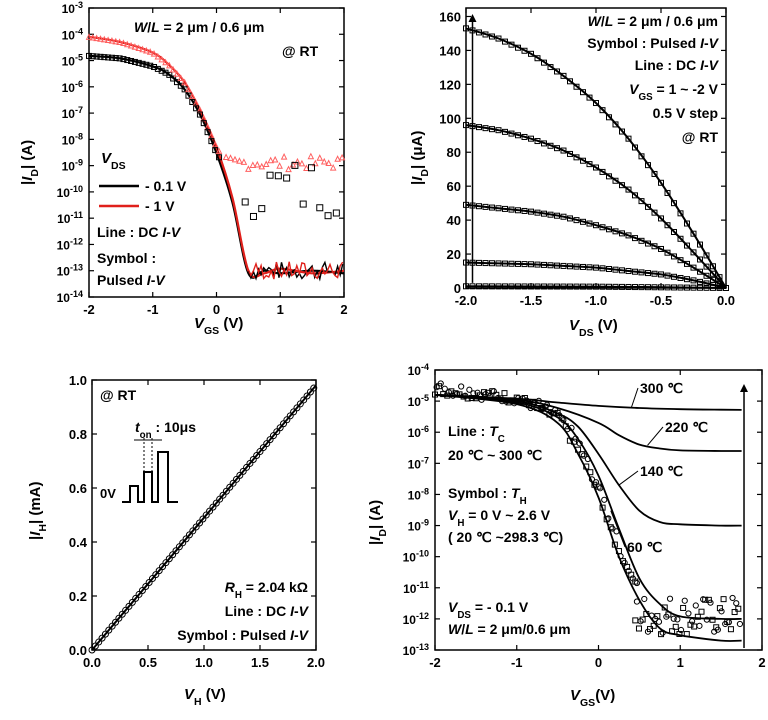 The height and width of the screenshot is (720, 768). I want to click on annotation-vds: VDS = - 0.1 V, so click(488, 610).